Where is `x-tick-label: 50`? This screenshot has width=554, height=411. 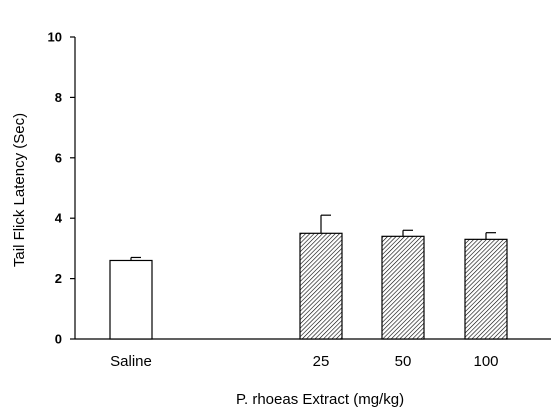
x-tick-label: 50 is located at coordinates (403, 361).